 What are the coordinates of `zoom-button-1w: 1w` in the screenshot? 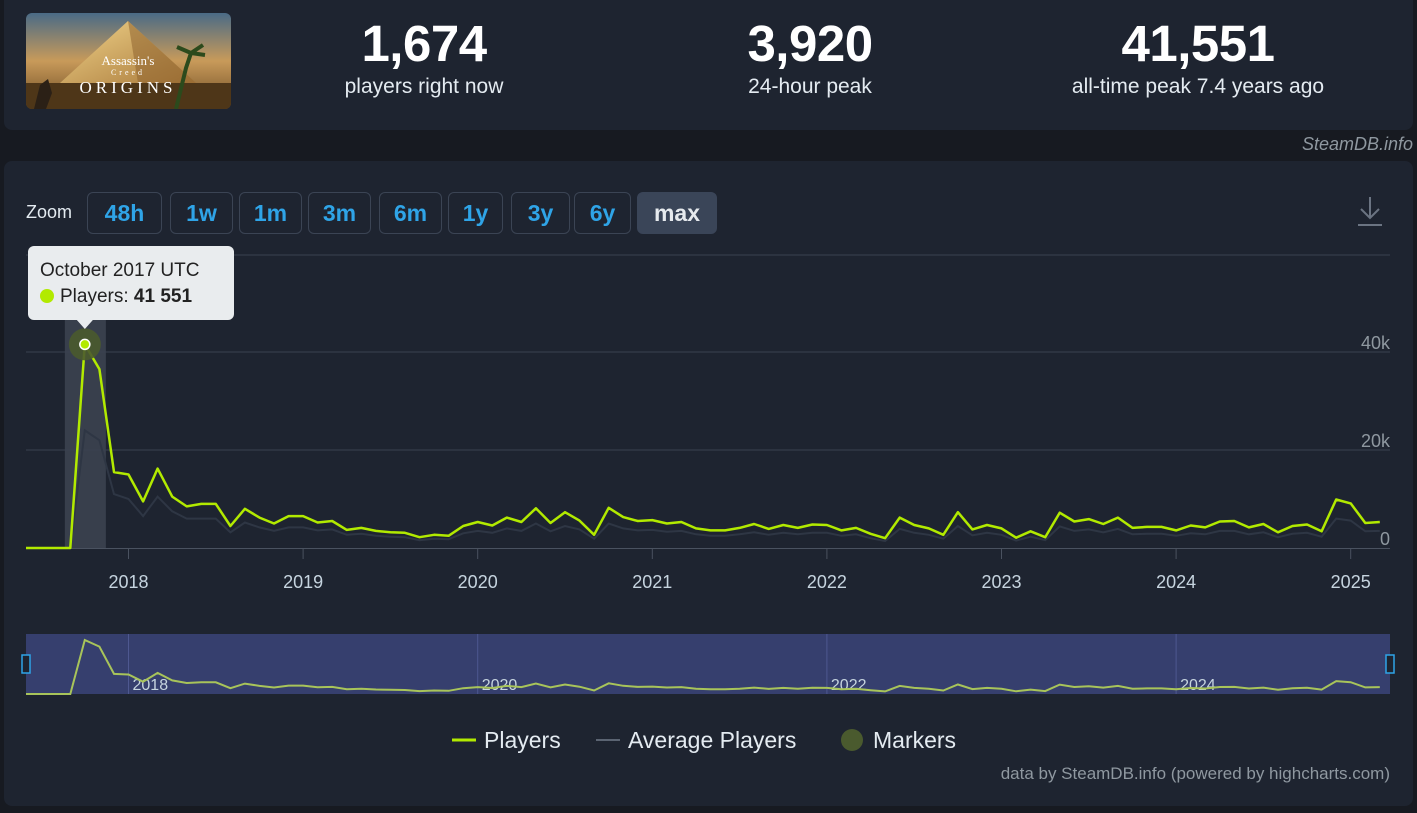 It's located at (201, 213).